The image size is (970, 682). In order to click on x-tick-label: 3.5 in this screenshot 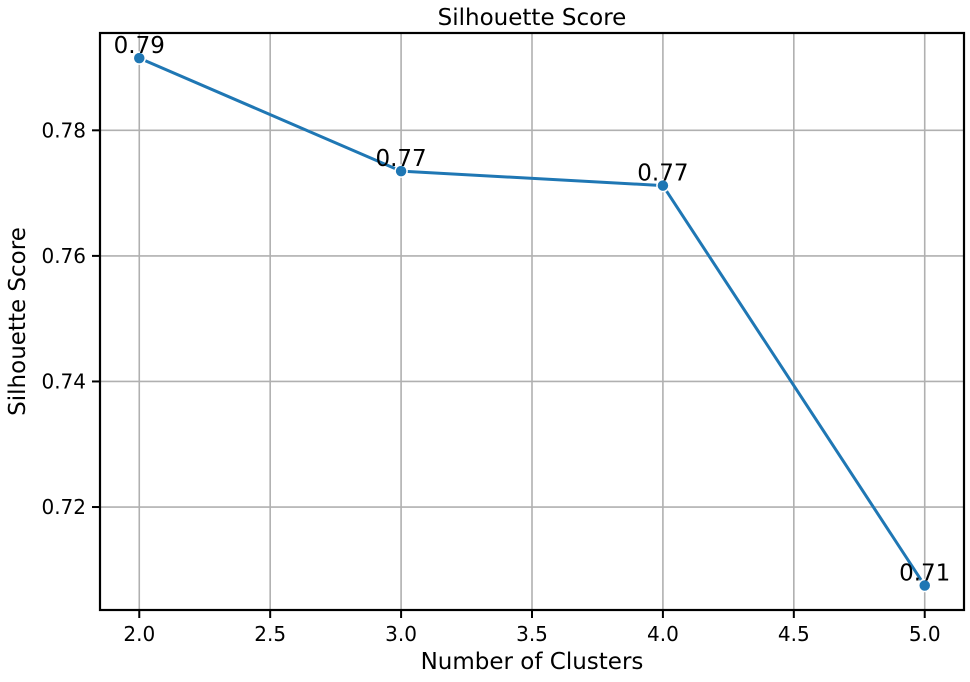, I will do `click(532, 634)`.